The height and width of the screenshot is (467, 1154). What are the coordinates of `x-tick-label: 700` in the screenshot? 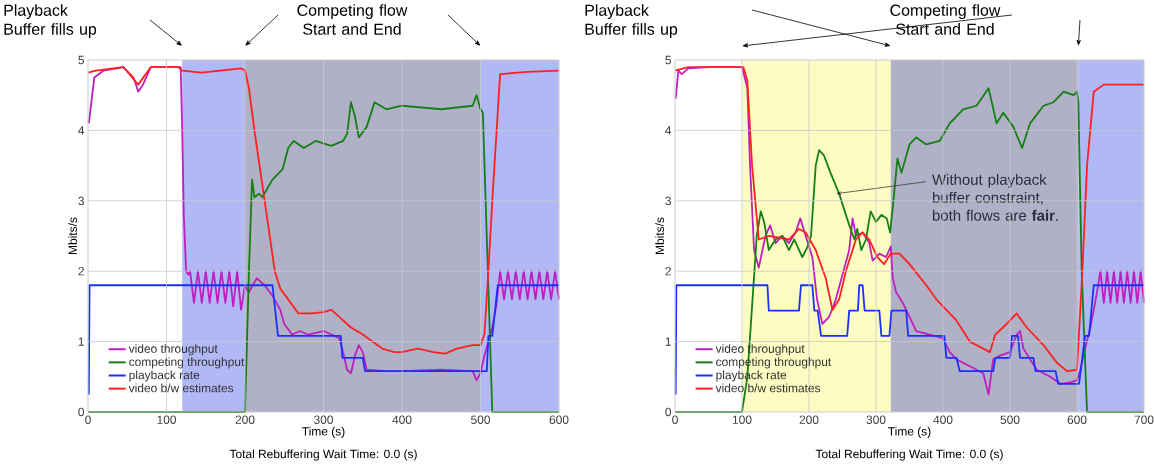 It's located at (1144, 419).